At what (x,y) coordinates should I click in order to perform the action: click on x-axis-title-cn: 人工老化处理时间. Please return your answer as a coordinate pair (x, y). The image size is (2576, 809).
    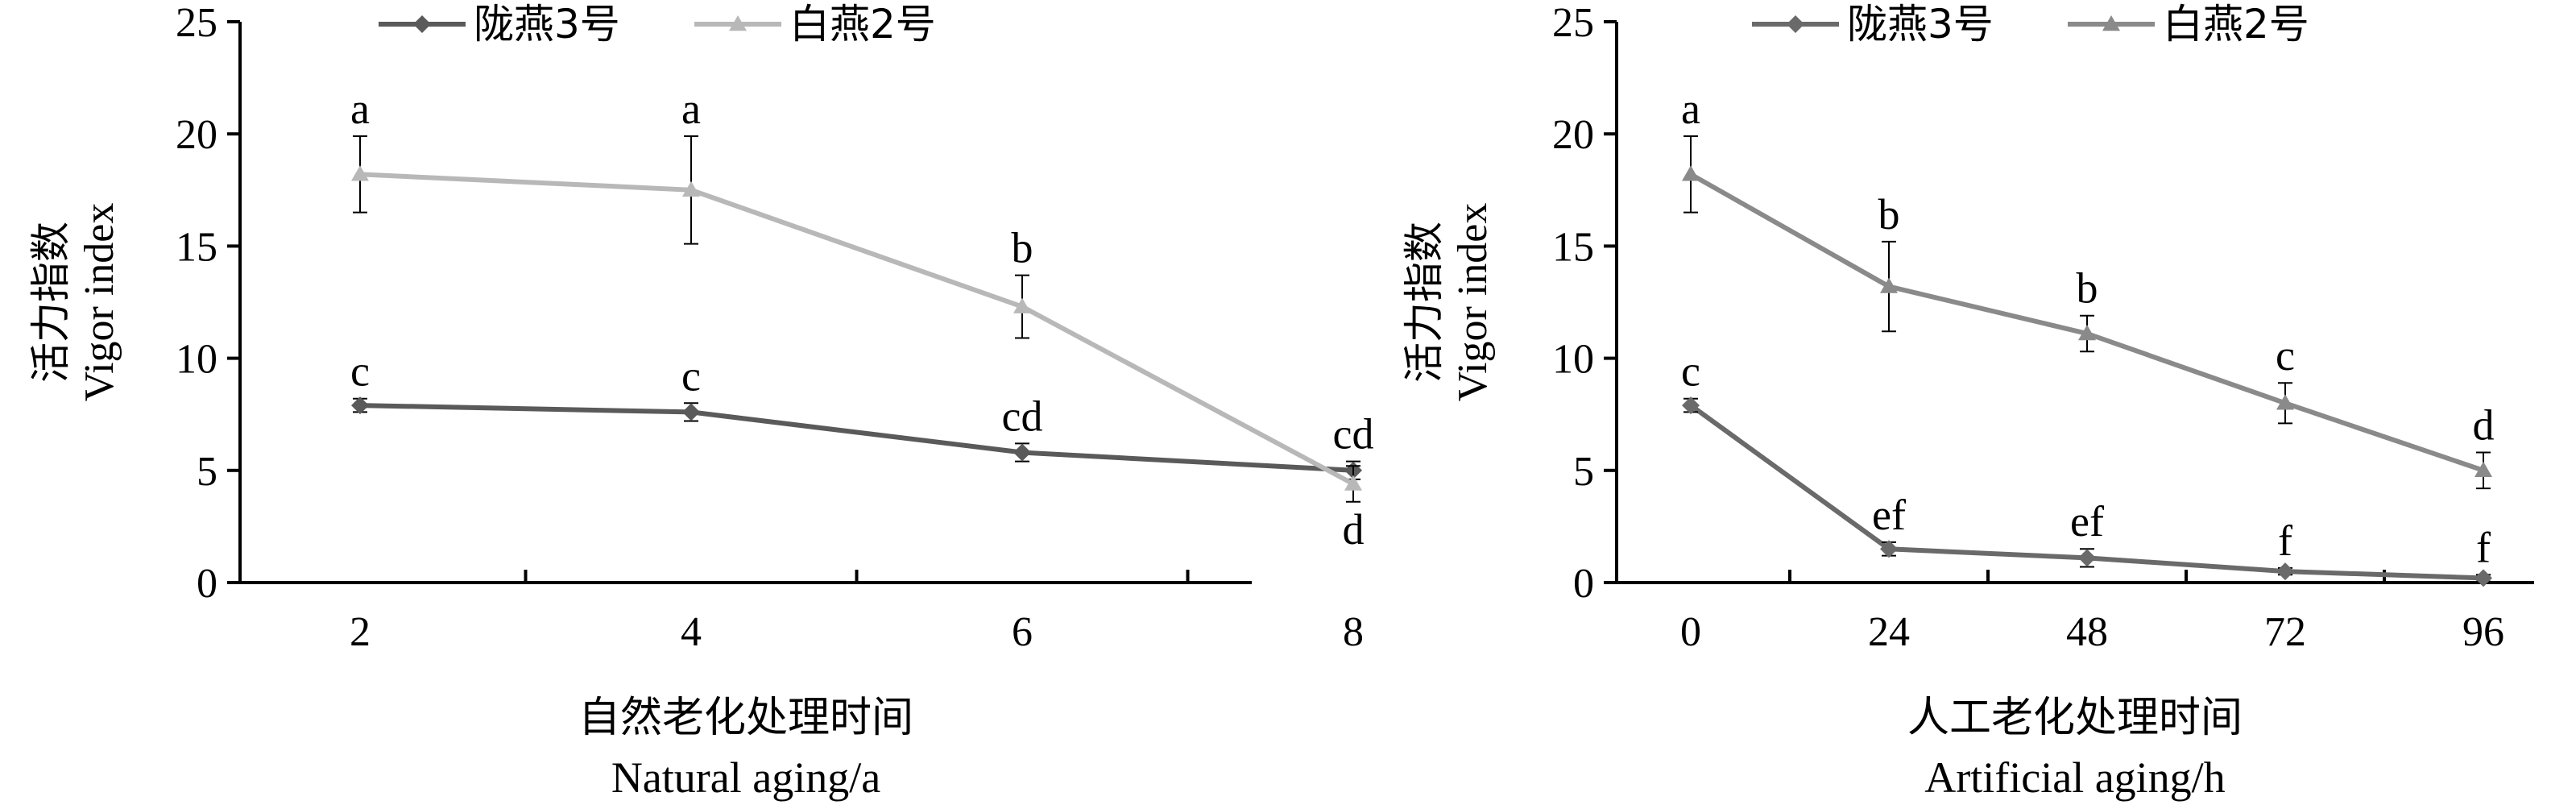
    Looking at the image, I should click on (2075, 718).